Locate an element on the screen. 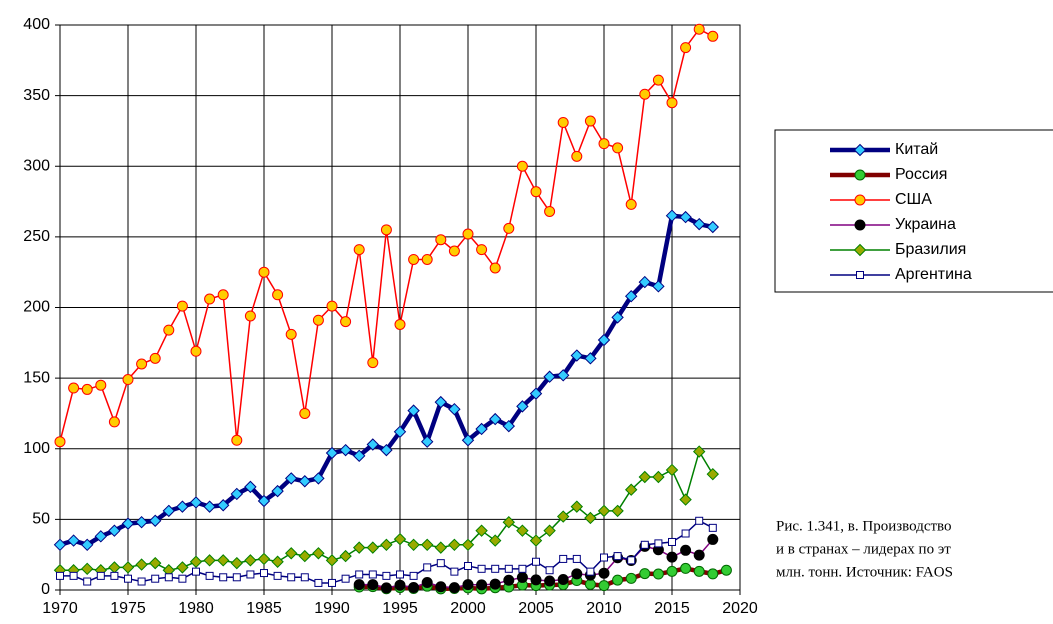 Image resolution: width=1053 pixels, height=624 pixels. x-tick-label: 1975 is located at coordinates (128, 608).